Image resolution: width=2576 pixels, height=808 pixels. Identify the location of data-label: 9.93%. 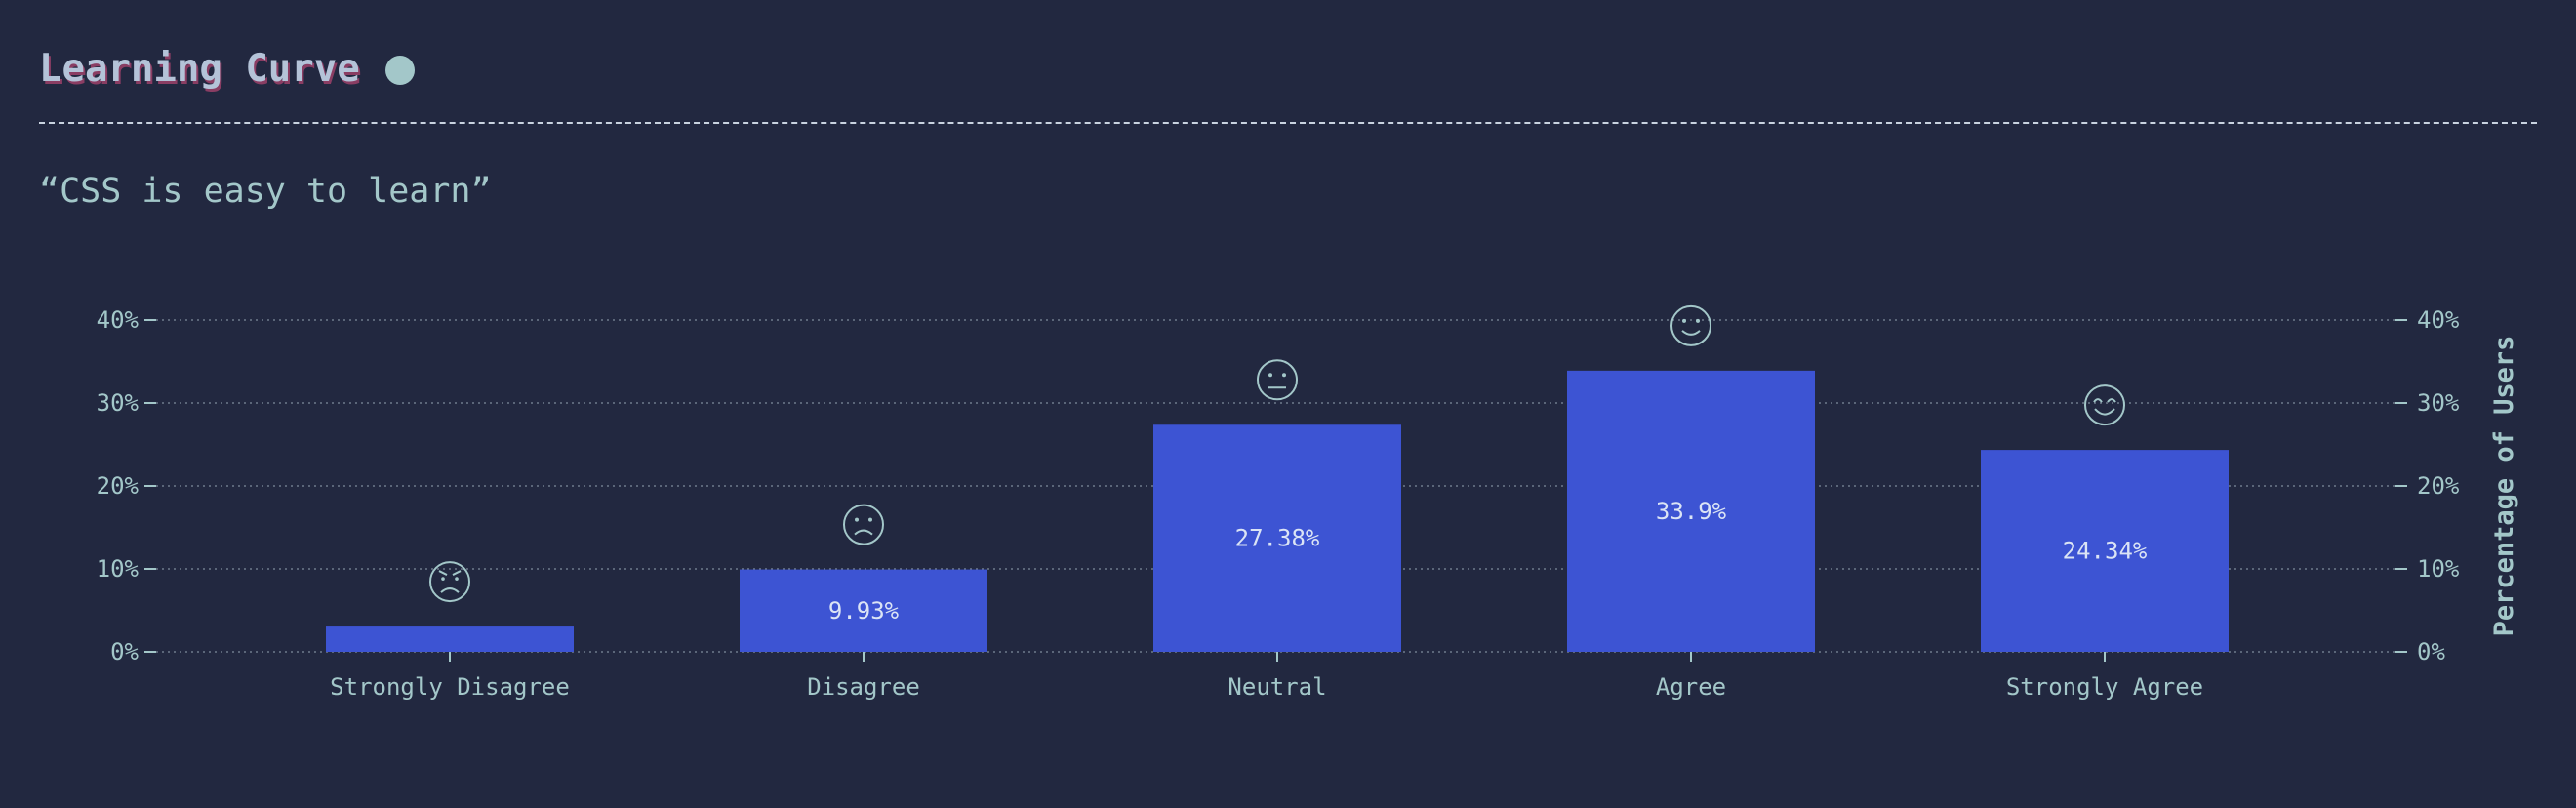
(864, 611).